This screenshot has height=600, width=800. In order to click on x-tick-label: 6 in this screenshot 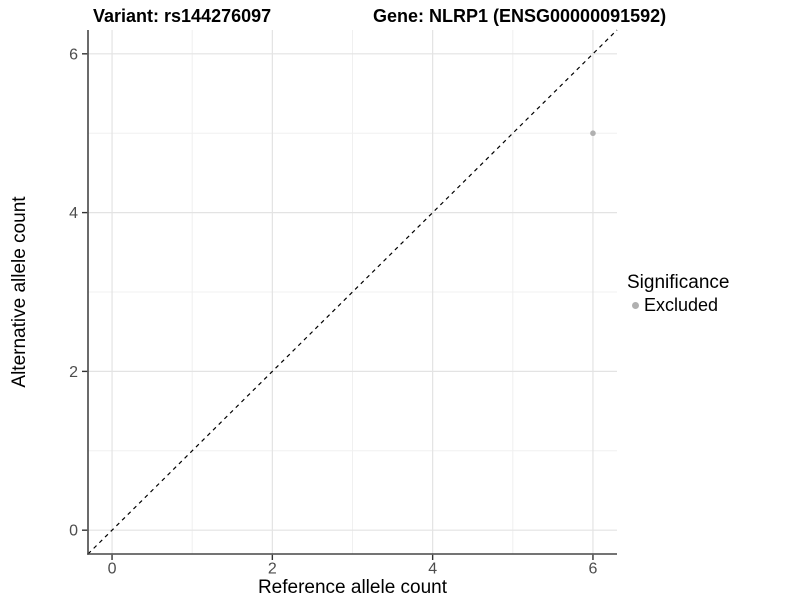, I will do `click(593, 569)`.